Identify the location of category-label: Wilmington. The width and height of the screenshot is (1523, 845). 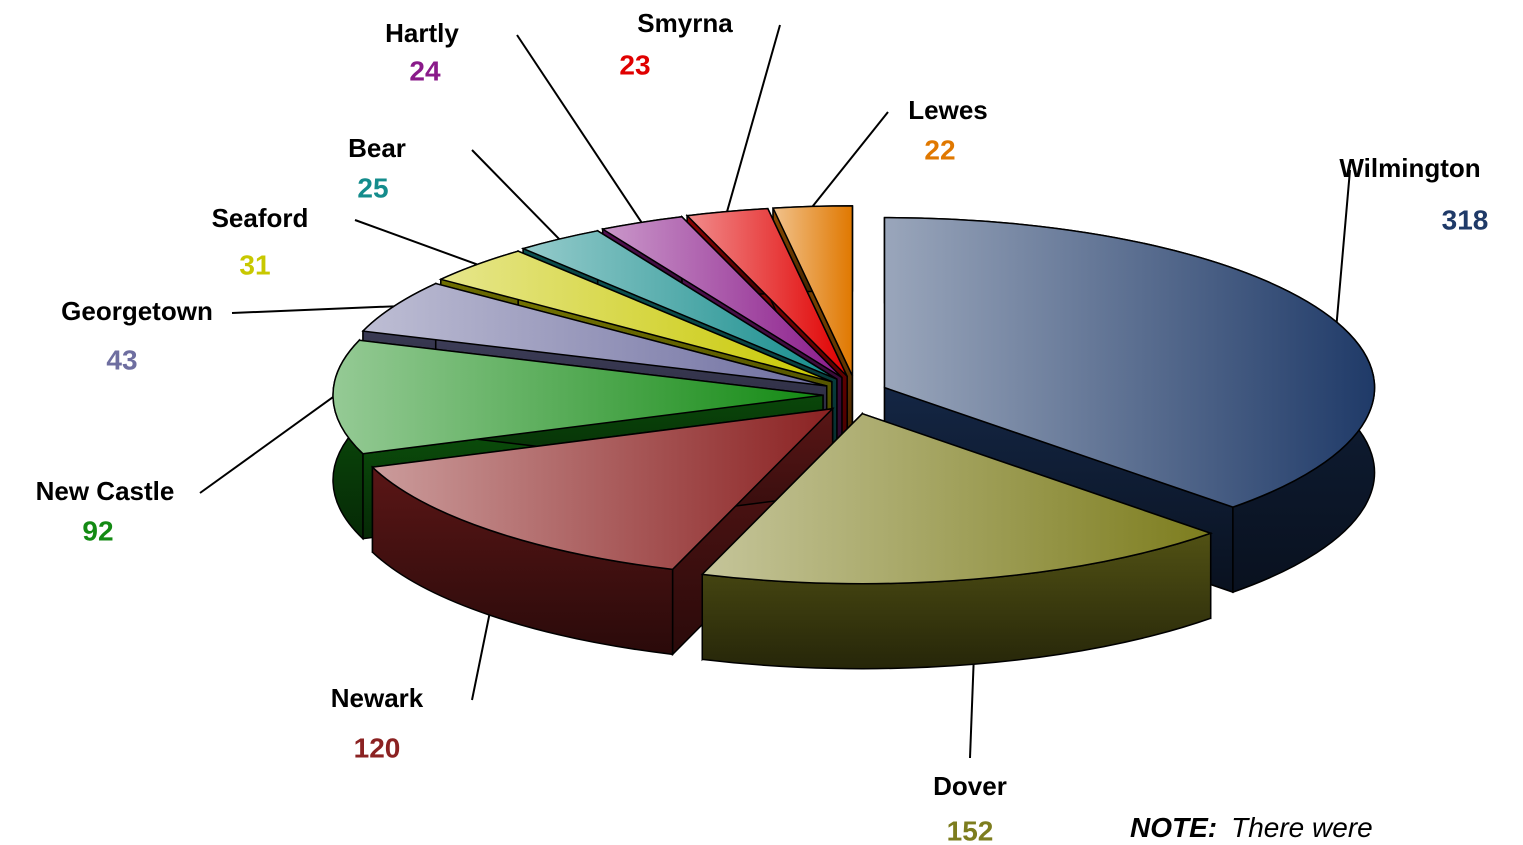
(1409, 168).